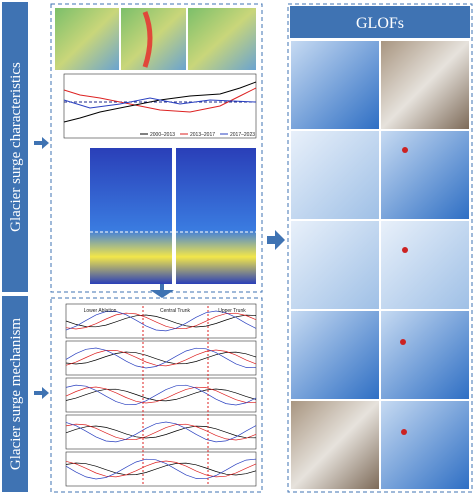  Describe the element at coordinates (162, 135) in the screenshot. I see `legend-label: 2000–2013` at that location.